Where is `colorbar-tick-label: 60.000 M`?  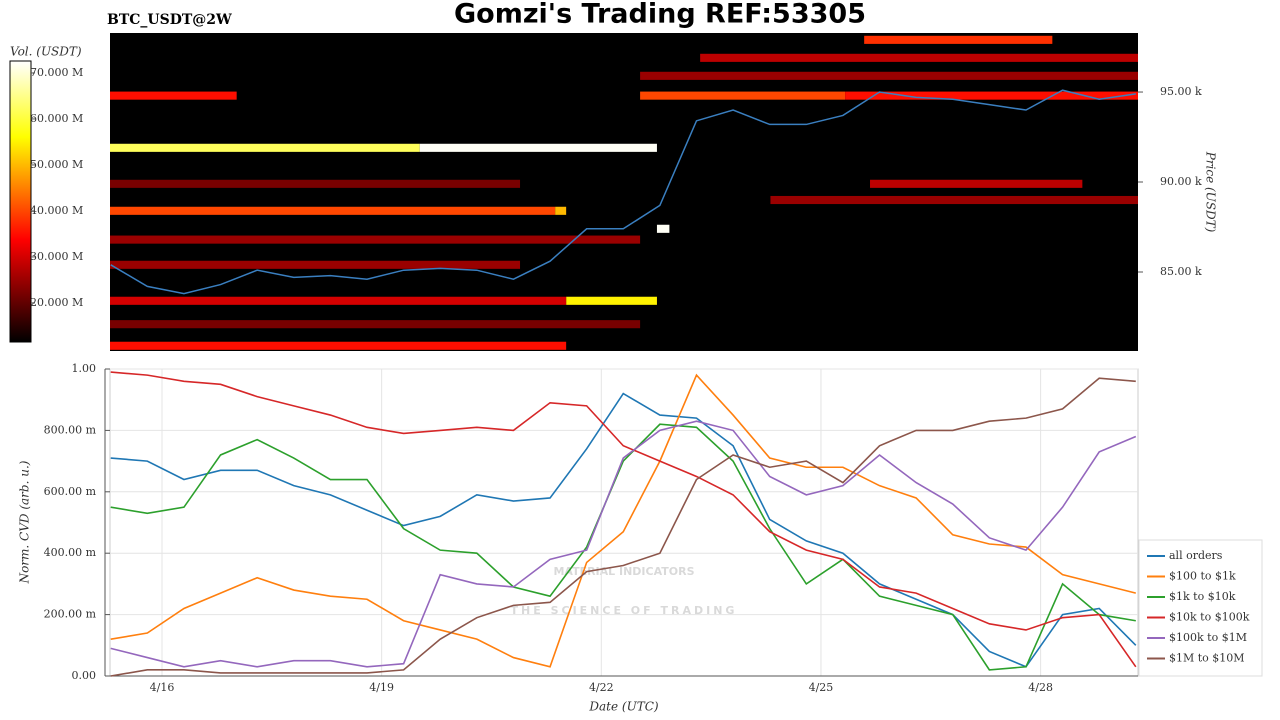 colorbar-tick-label: 60.000 M is located at coordinates (56, 118).